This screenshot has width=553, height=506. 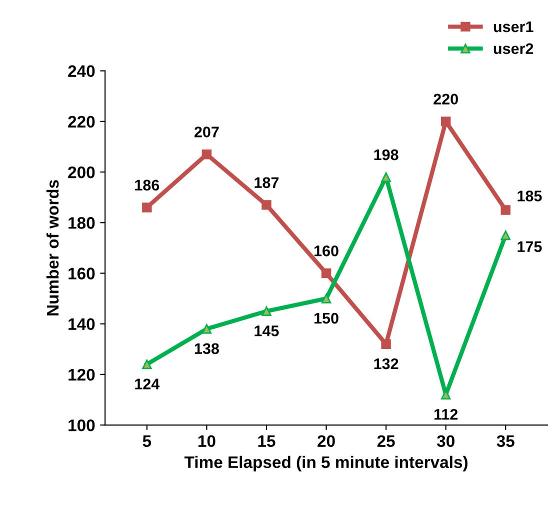 I want to click on data-label: 207, so click(x=206, y=132).